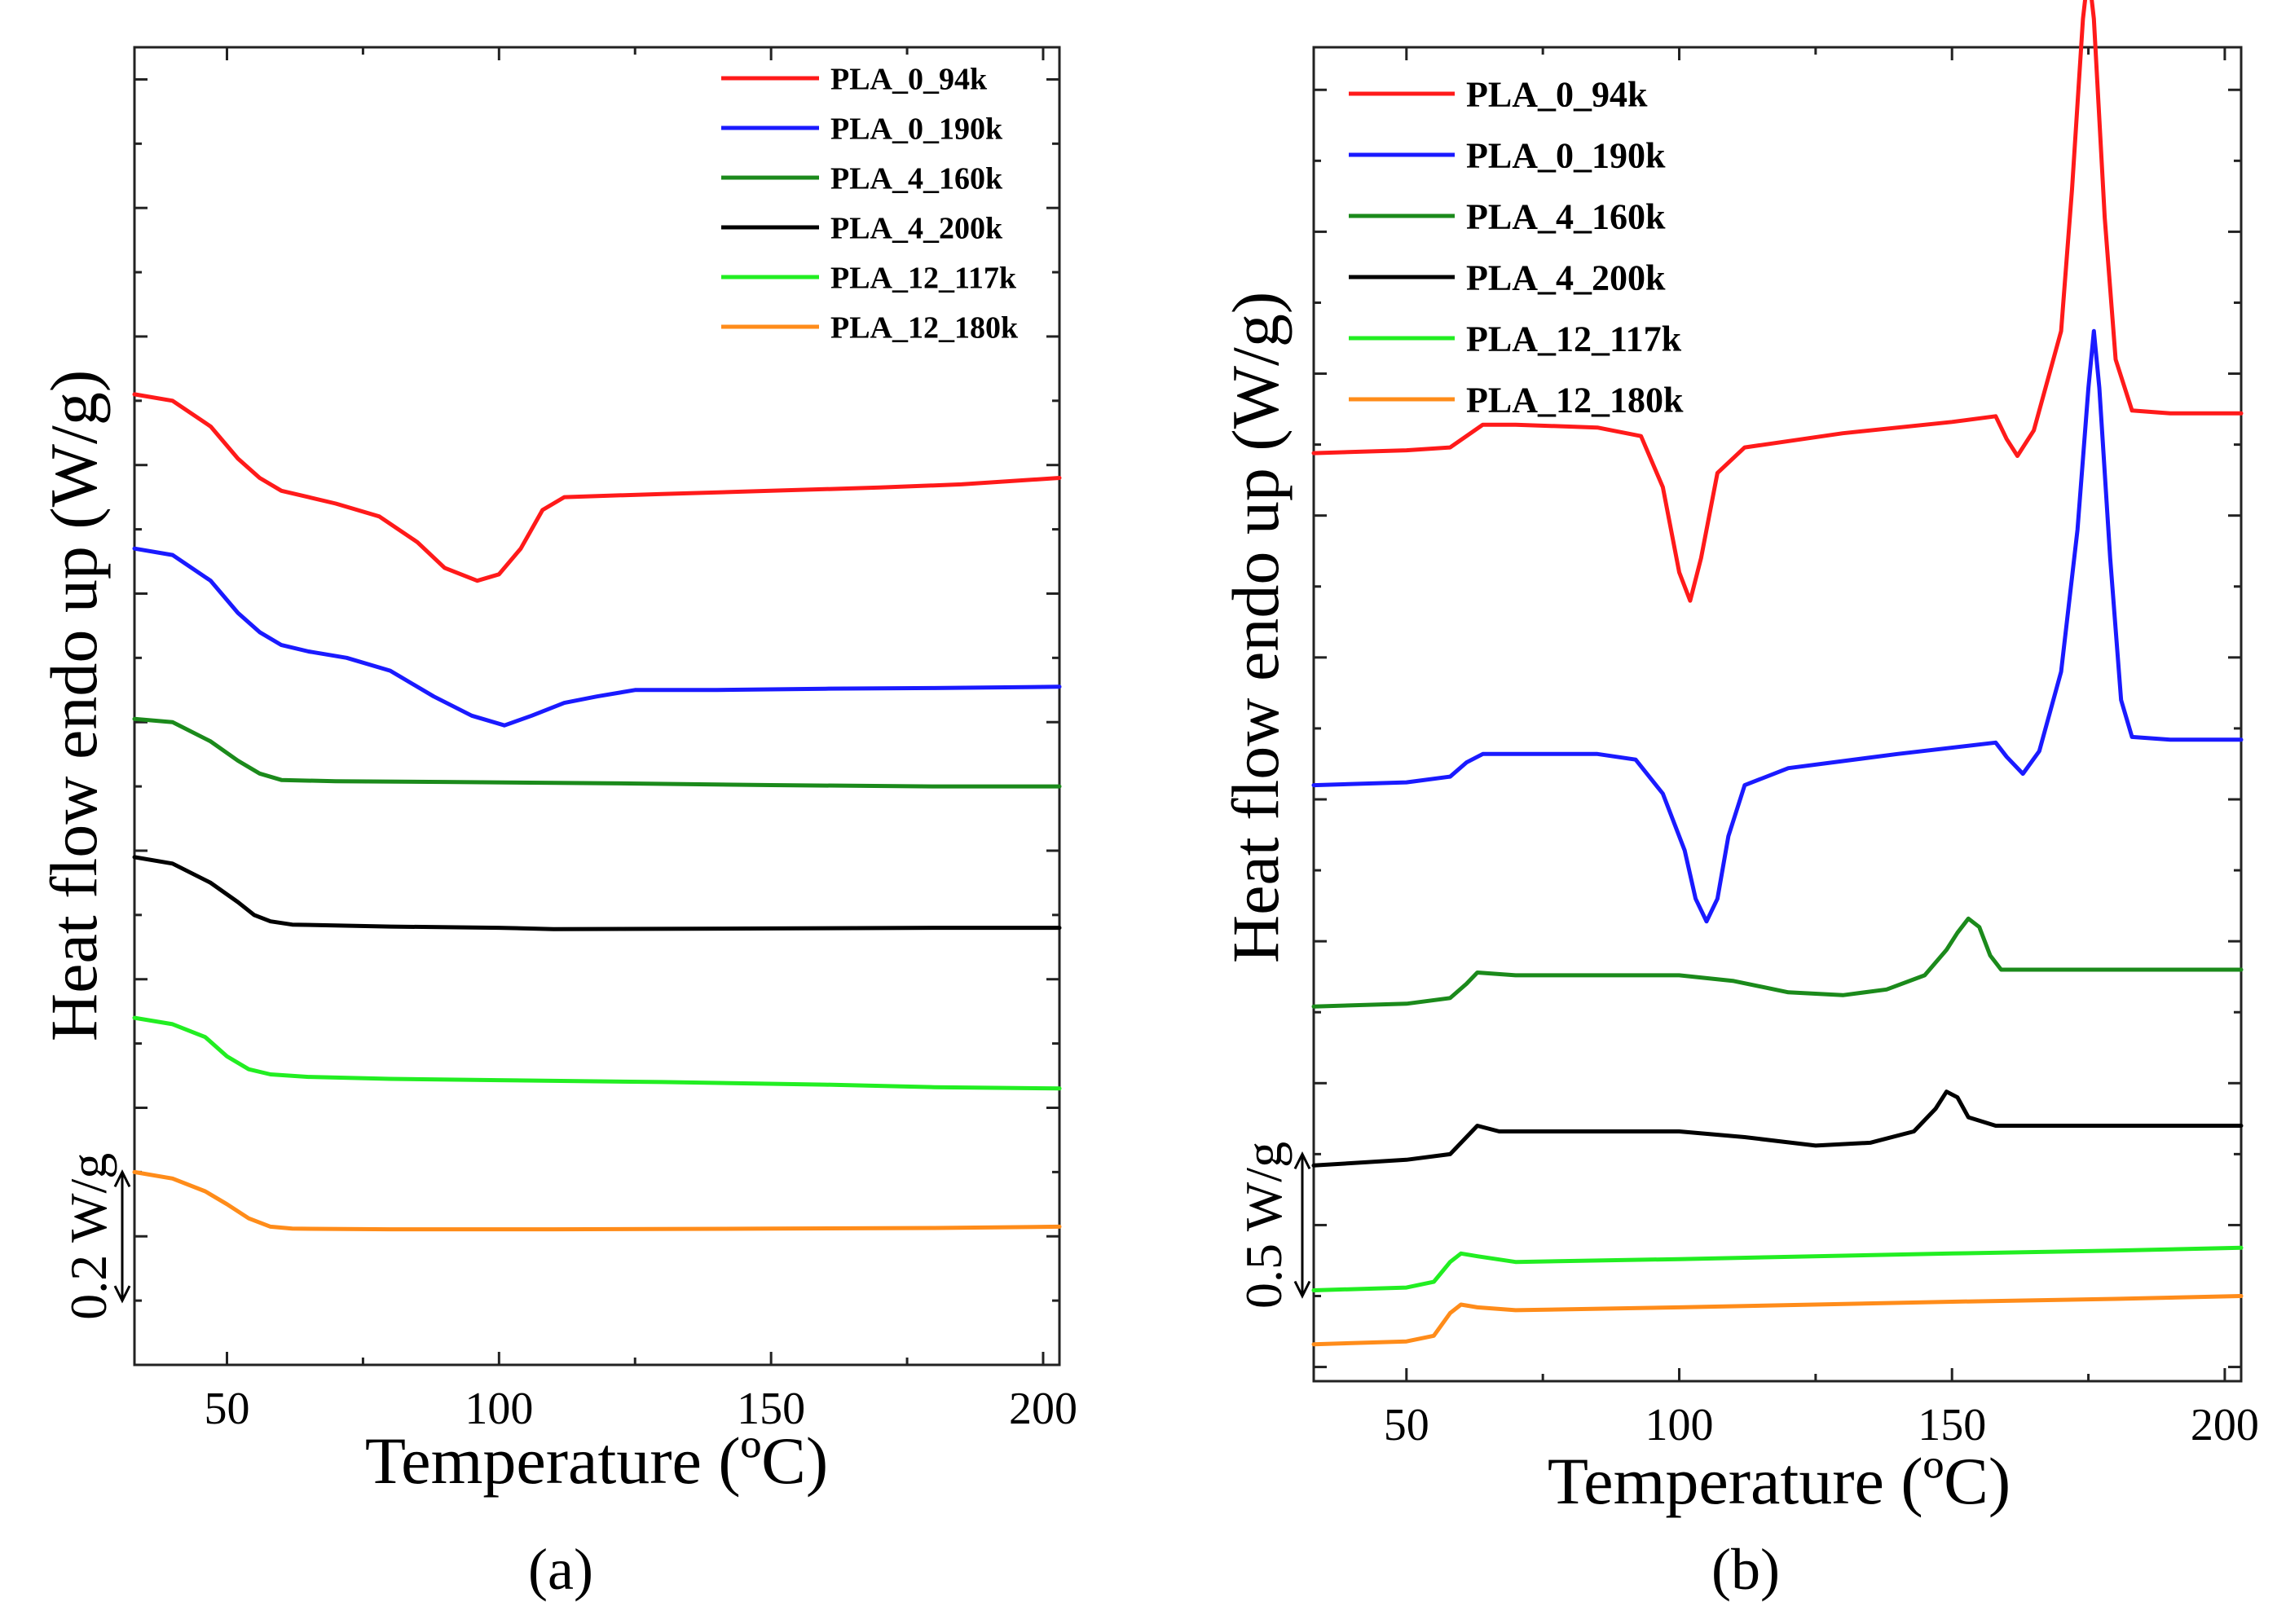 This screenshot has width=2277, height=1624. Describe the element at coordinates (597, 637) in the screenshot. I see `series-line-PLA_0_190k` at that location.